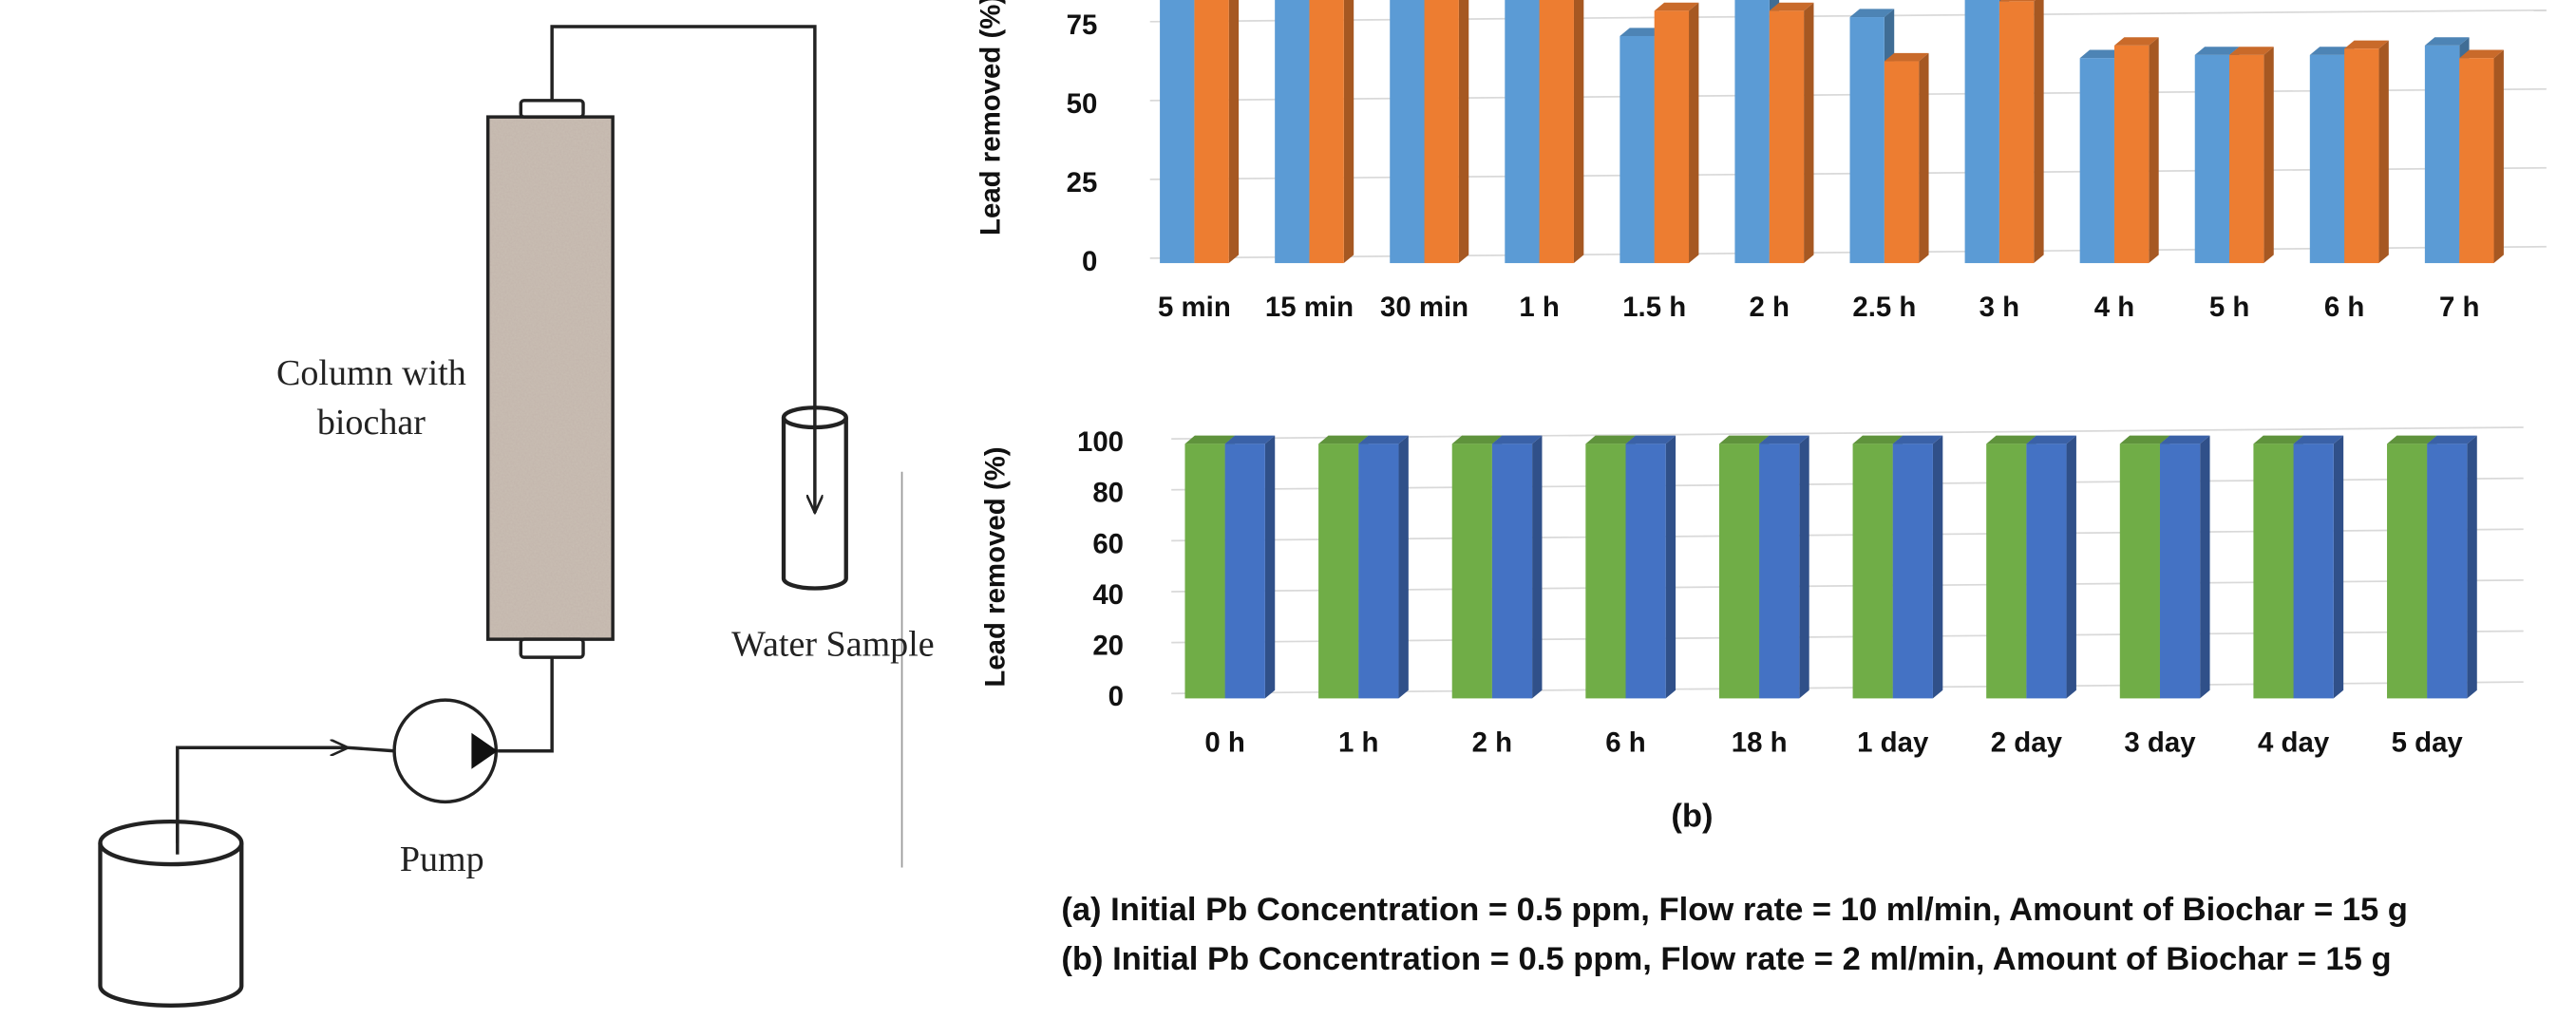  What do you see at coordinates (1884, 307) in the screenshot?
I see `x-tick-label: 2.5 h` at bounding box center [1884, 307].